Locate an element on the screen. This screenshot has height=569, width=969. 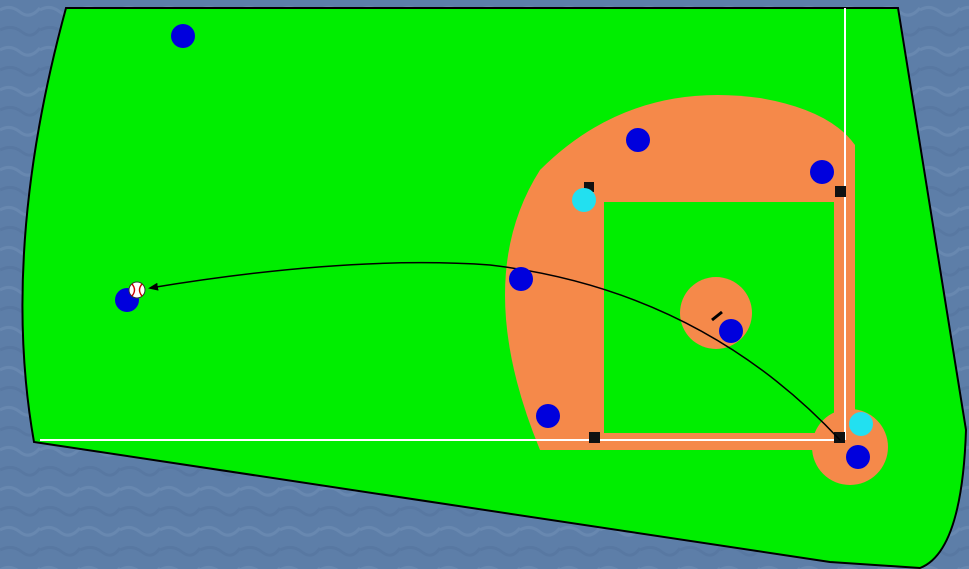
runner-near-second is located at coordinates (584, 200).